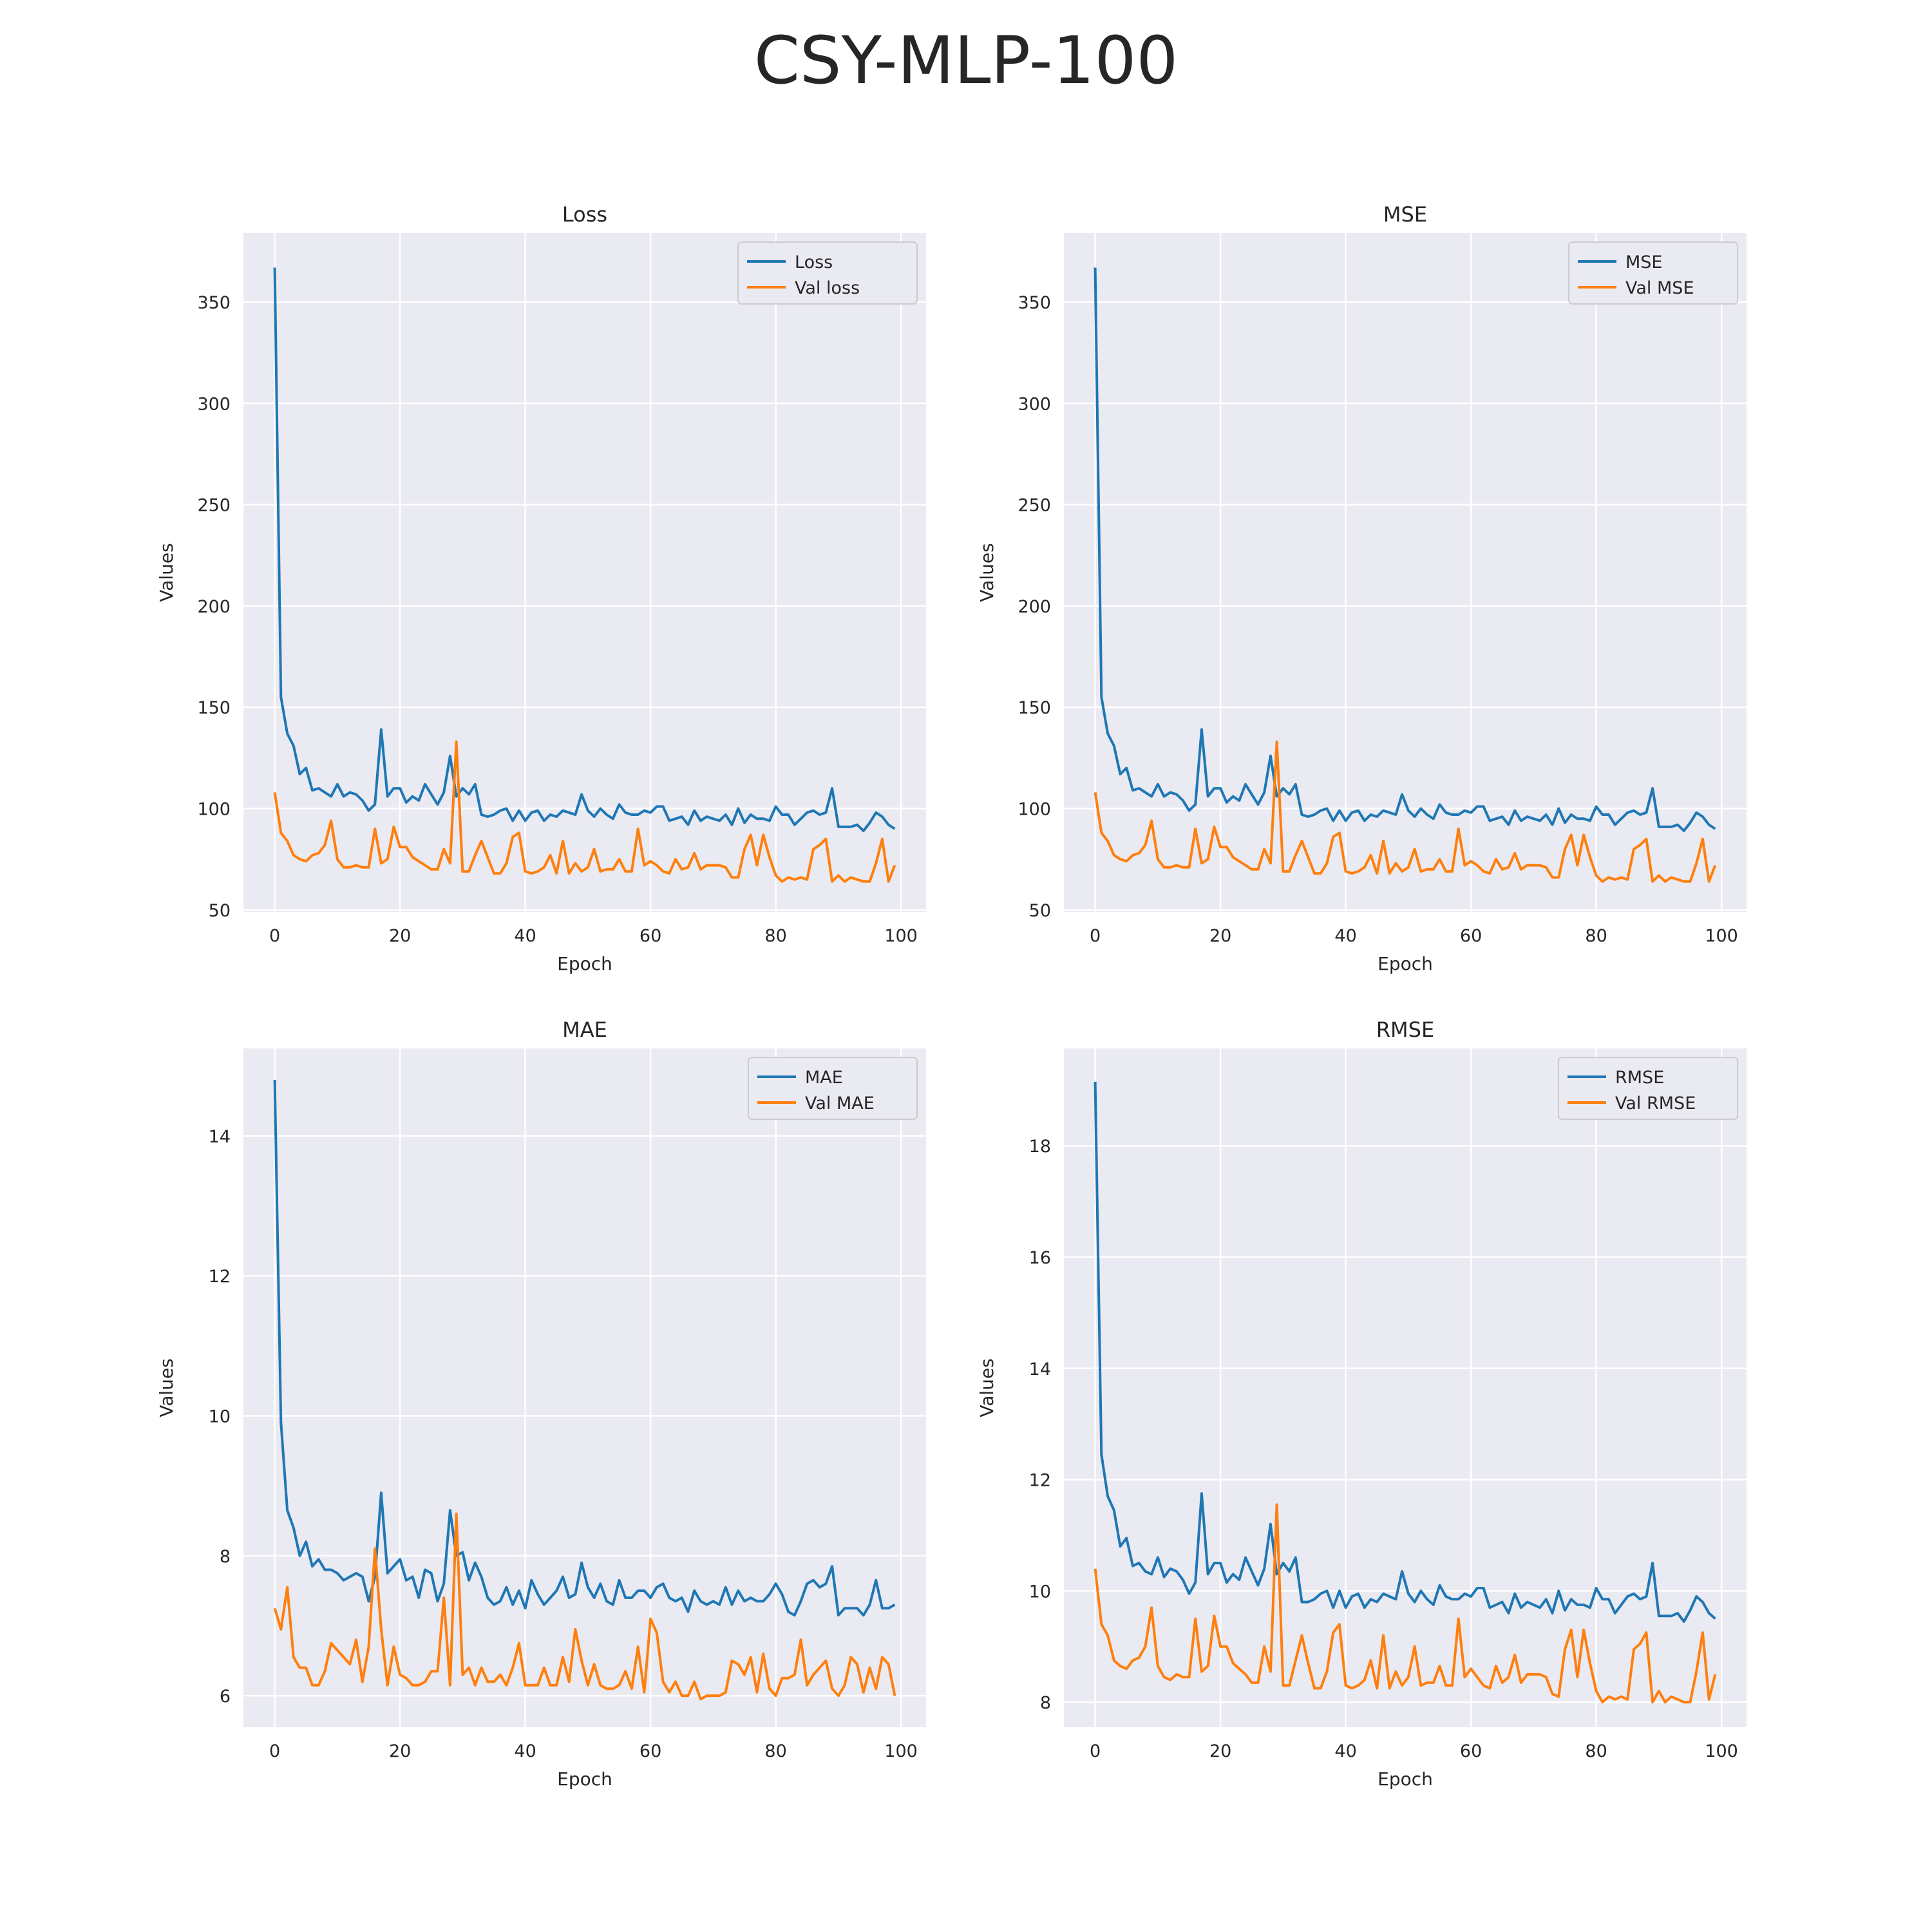 Image resolution: width=1932 pixels, height=1932 pixels. Describe the element at coordinates (827, 288) in the screenshot. I see `legend-label: Val loss` at that location.